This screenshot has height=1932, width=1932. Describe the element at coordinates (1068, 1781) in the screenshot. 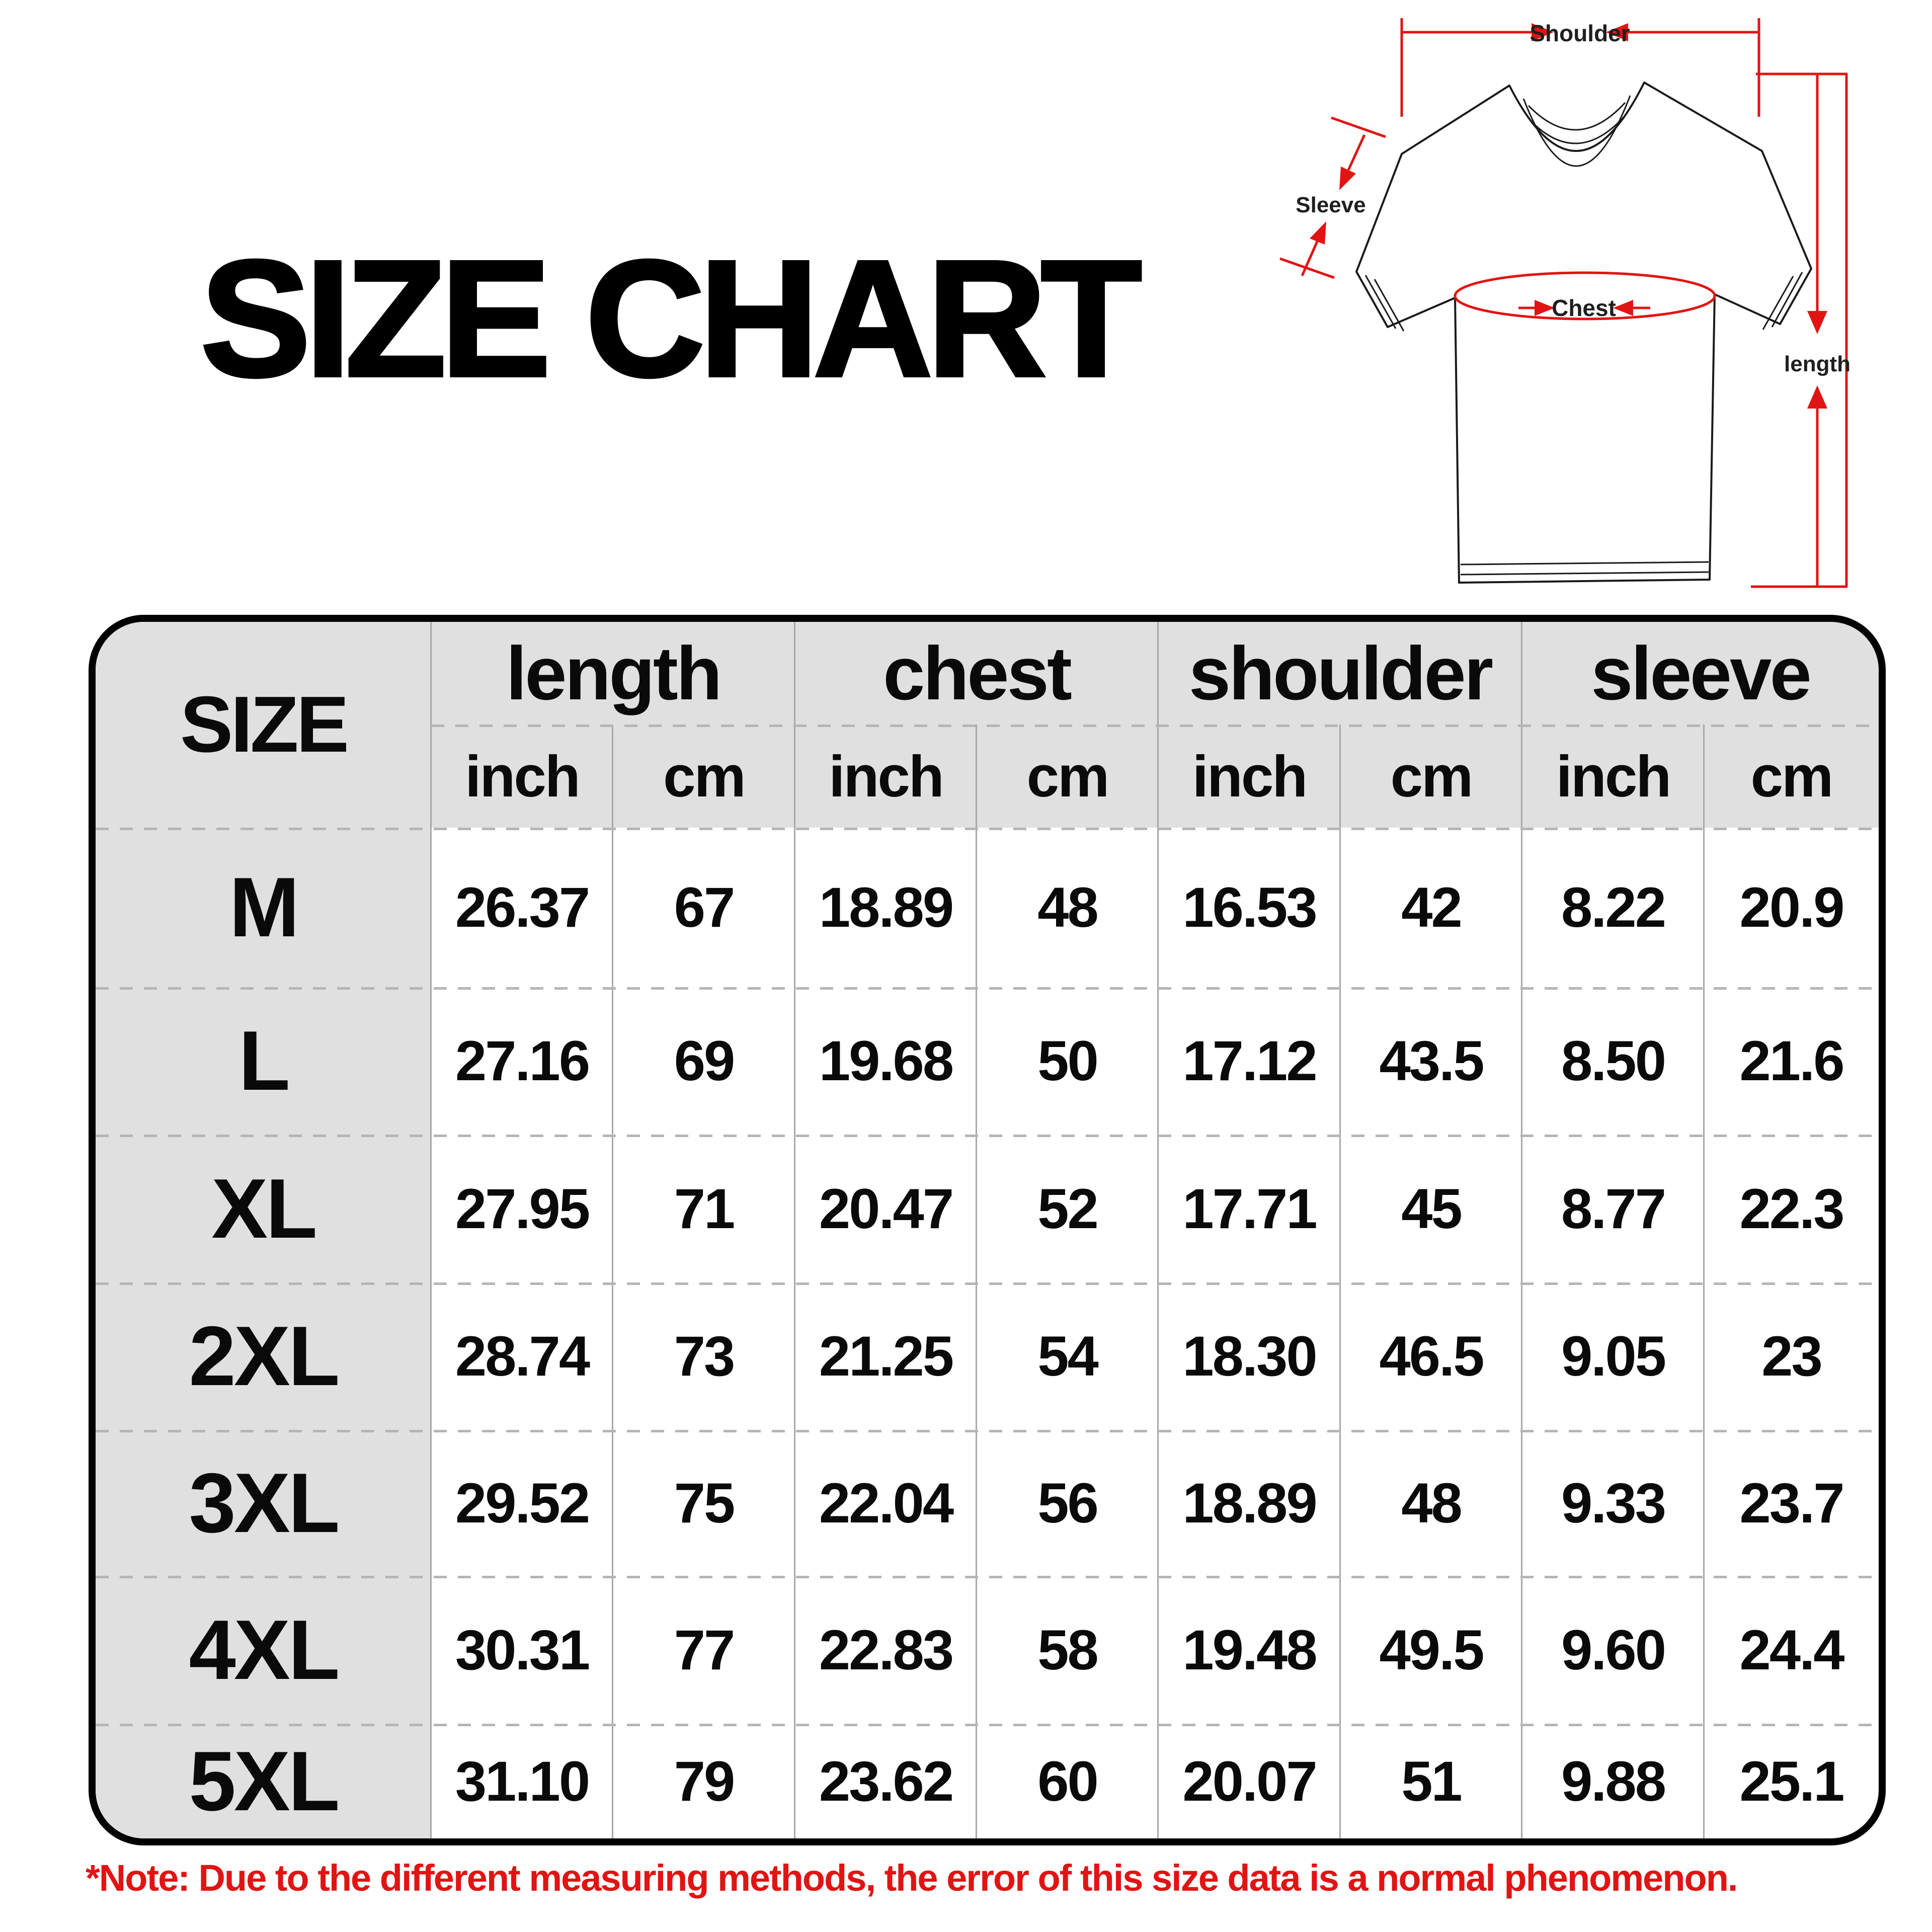

I see `table-cell: 60` at that location.